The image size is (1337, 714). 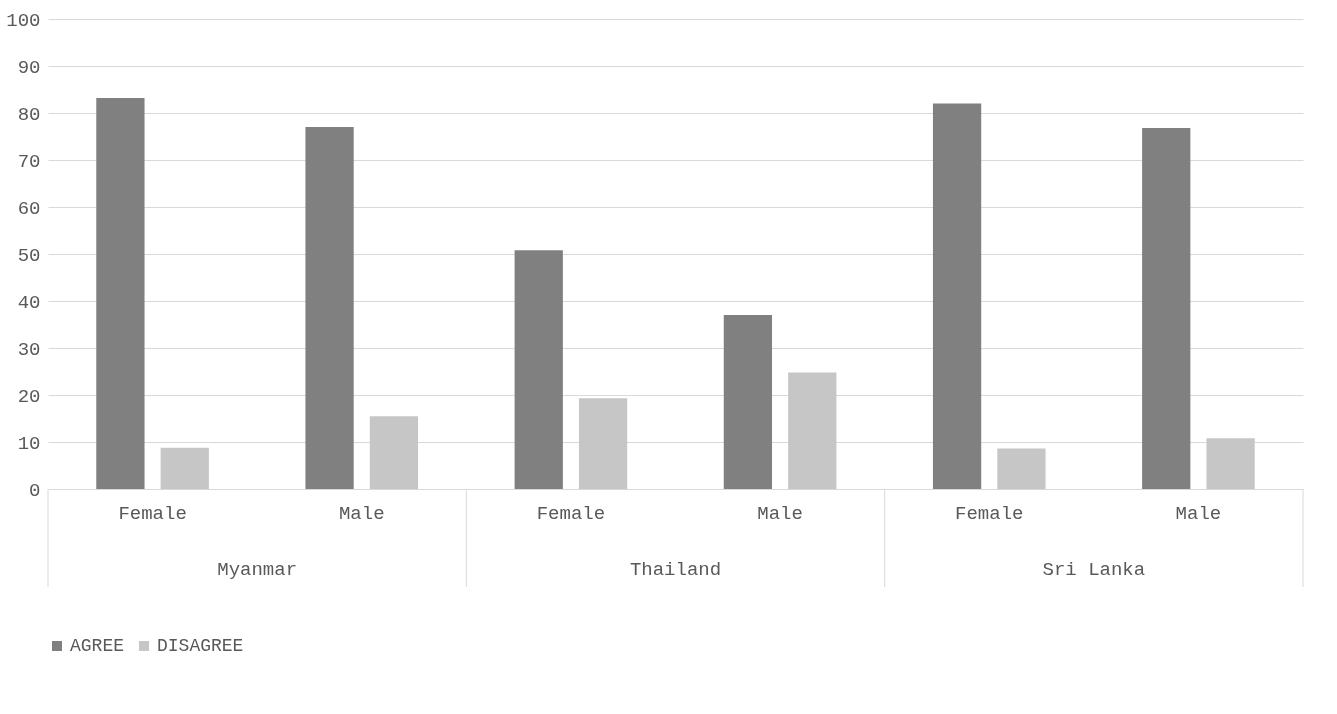 What do you see at coordinates (1094, 570) in the screenshot?
I see `text: Sri Lanka` at bounding box center [1094, 570].